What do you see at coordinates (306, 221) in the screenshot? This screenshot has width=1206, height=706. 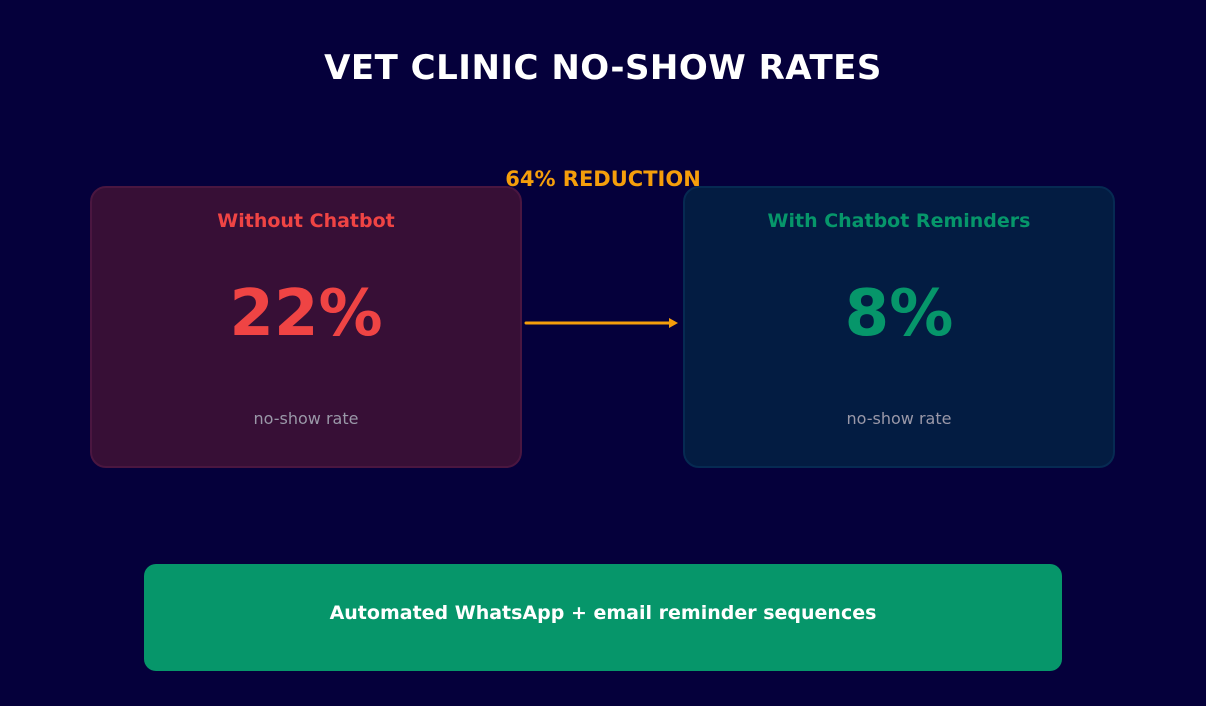 I see `card-title: Without Chatbot` at bounding box center [306, 221].